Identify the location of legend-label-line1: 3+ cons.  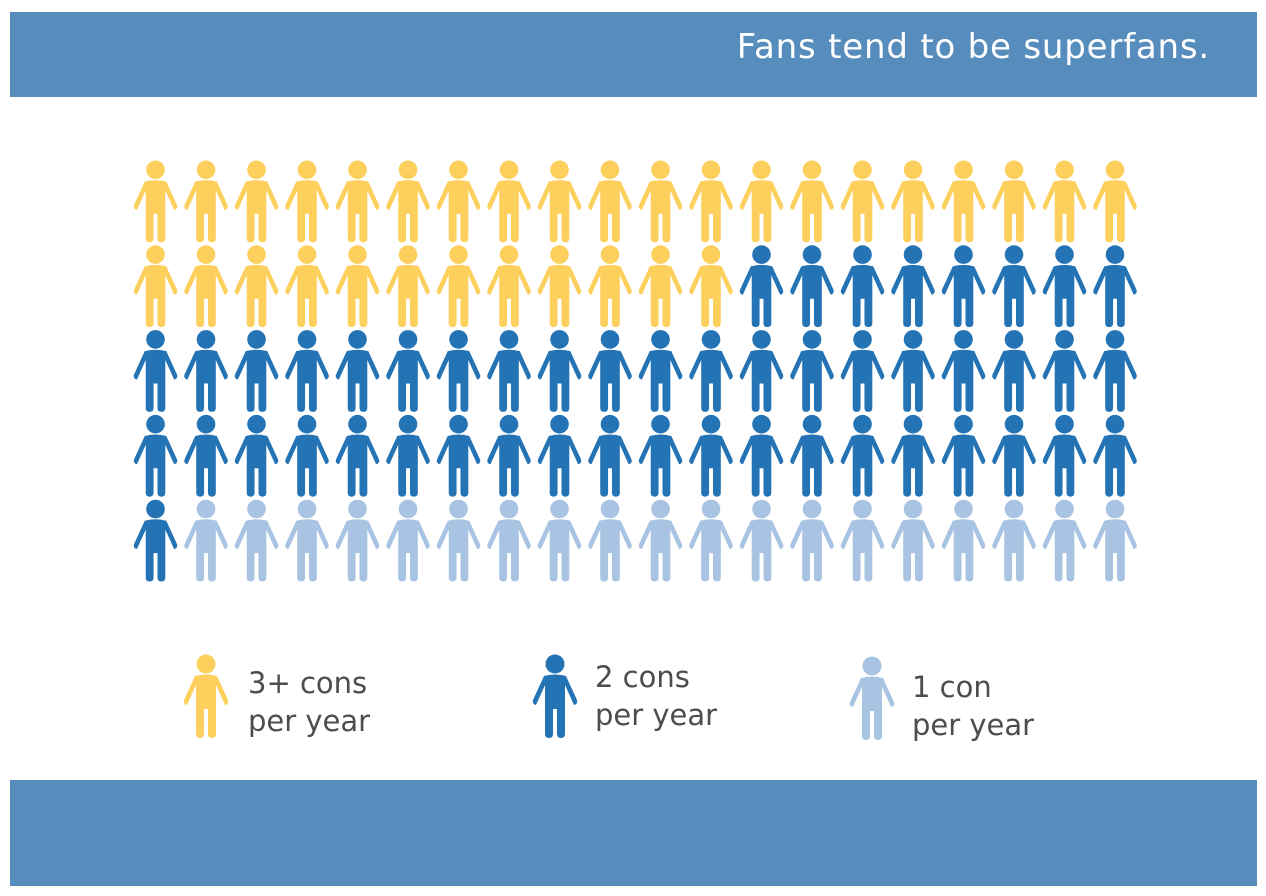
(308, 683).